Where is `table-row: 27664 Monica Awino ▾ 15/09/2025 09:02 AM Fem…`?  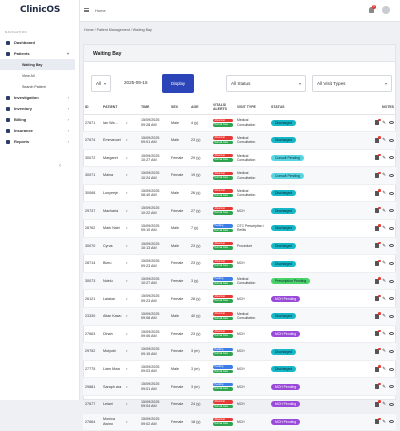 table-row: 27664 Monica Awino ▾ 15/09/2025 09:02 AM Fem… is located at coordinates (239, 422).